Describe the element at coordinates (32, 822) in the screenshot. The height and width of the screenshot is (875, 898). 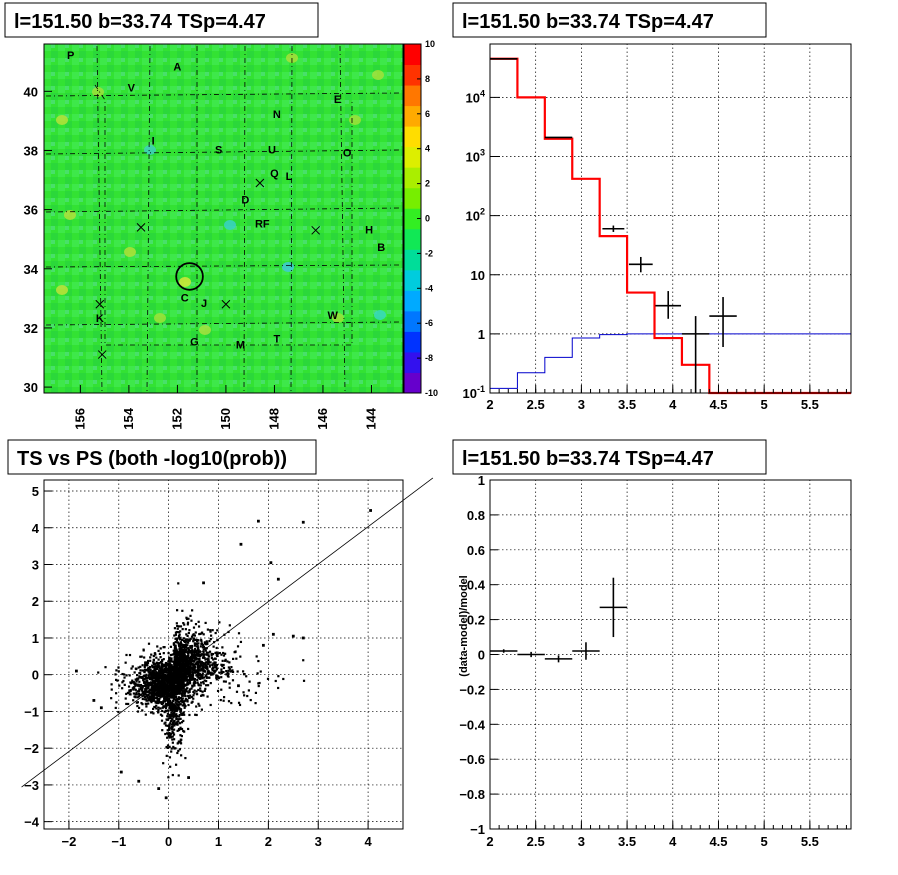
I see `y-tick-label: −4` at that location.